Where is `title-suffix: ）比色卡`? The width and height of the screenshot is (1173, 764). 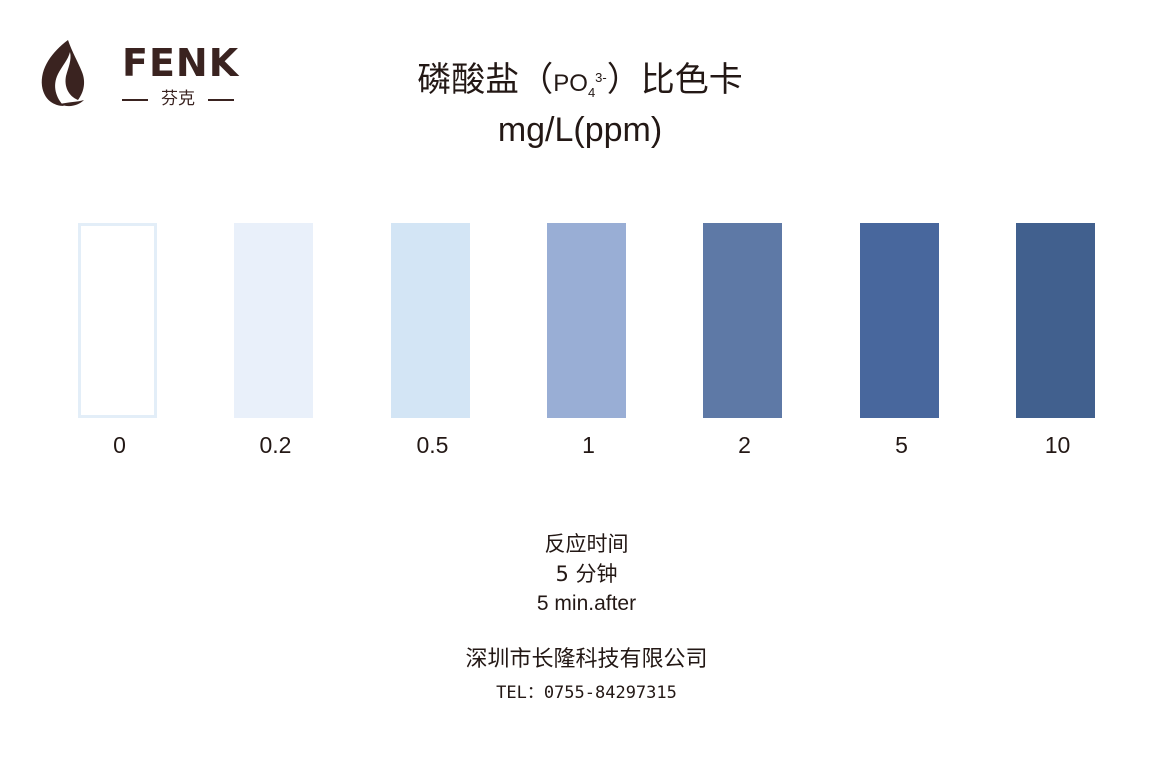
title-suffix: ）比色卡 is located at coordinates (674, 80).